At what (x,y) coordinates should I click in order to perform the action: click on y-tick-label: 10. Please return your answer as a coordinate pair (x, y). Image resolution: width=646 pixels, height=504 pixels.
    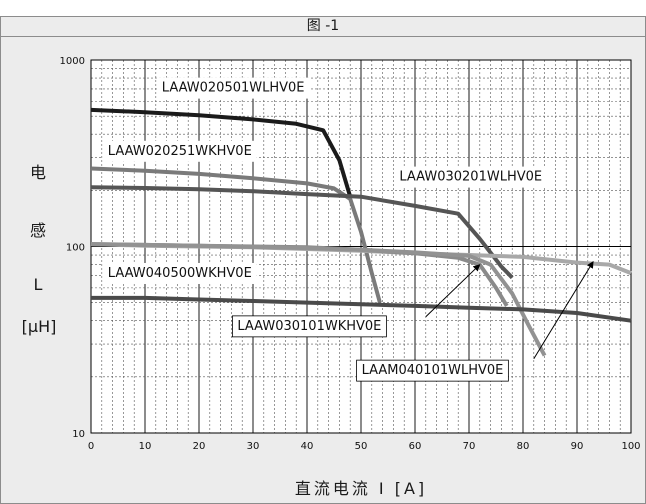
    Looking at the image, I should click on (78, 434).